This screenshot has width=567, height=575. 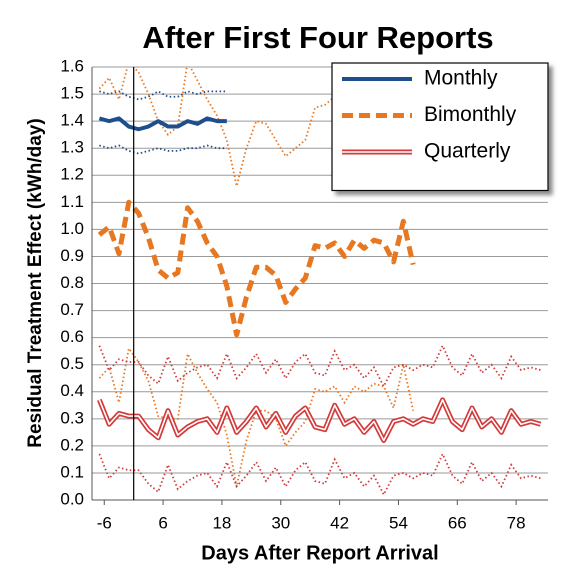 I want to click on y-tick-label: 0.8, so click(x=72, y=282).